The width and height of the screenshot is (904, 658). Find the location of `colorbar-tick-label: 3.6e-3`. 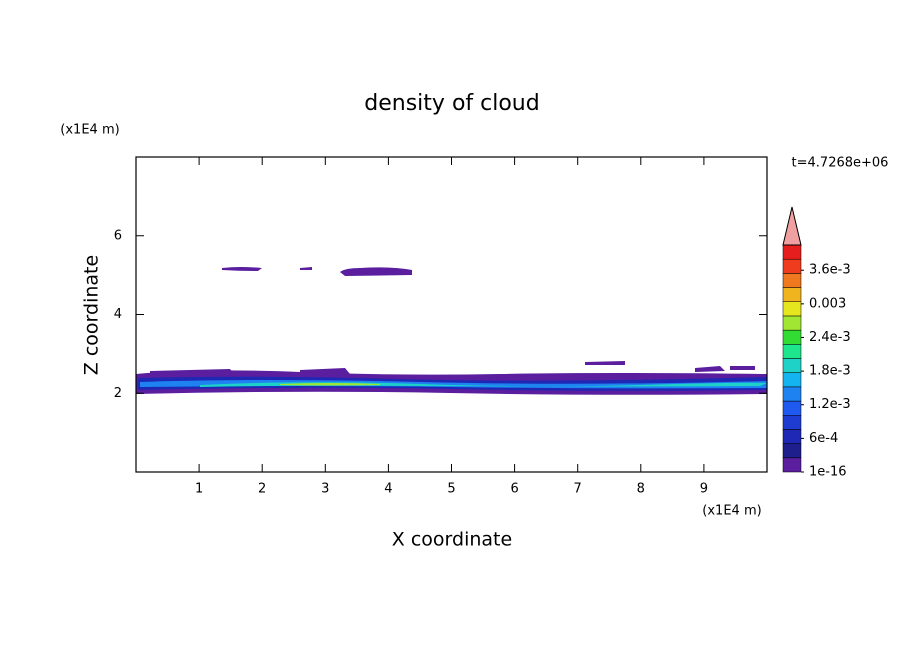

colorbar-tick-label: 3.6e-3 is located at coordinates (830, 270).